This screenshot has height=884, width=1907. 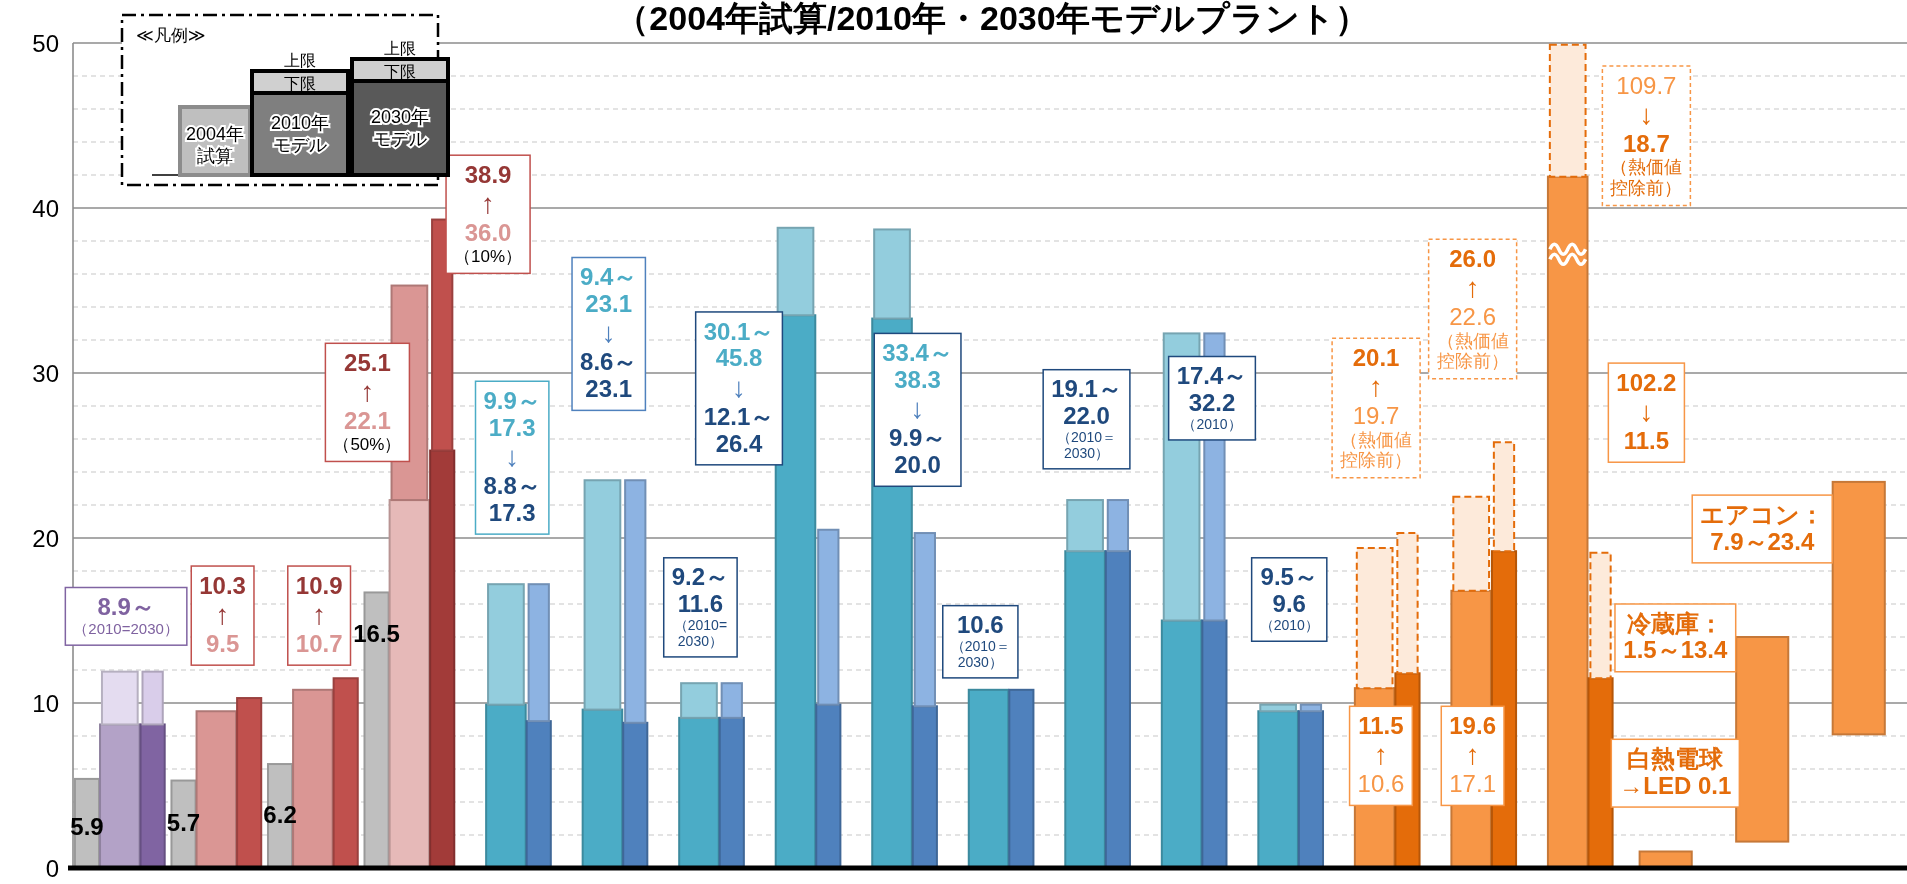 What do you see at coordinates (300, 134) in the screenshot?
I see `annotation: 2010年モデル` at bounding box center [300, 134].